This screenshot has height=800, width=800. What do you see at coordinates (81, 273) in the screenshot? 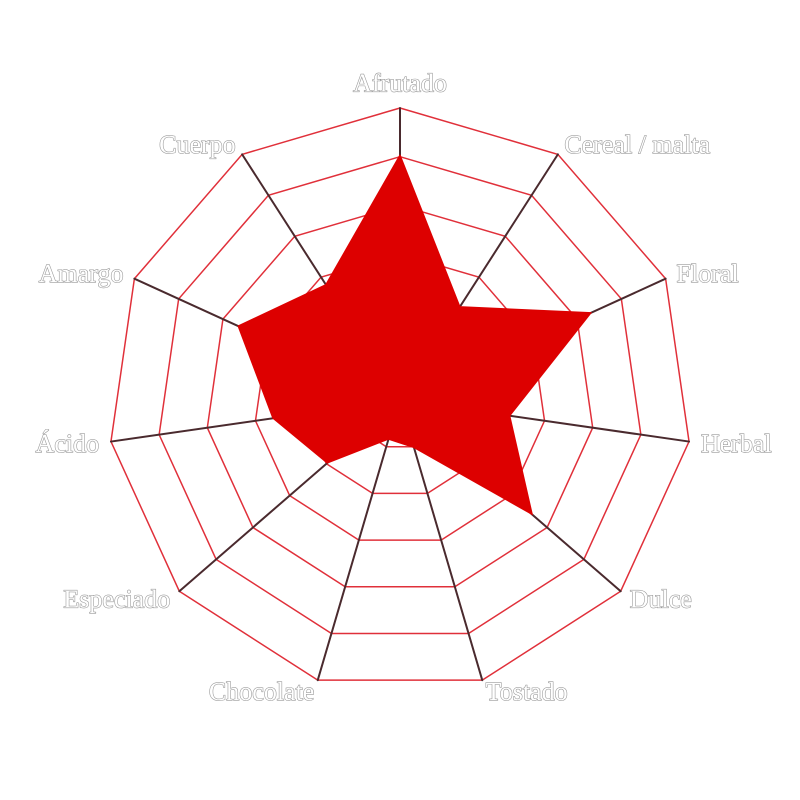
I see `spoke-label: Amargo` at bounding box center [81, 273].